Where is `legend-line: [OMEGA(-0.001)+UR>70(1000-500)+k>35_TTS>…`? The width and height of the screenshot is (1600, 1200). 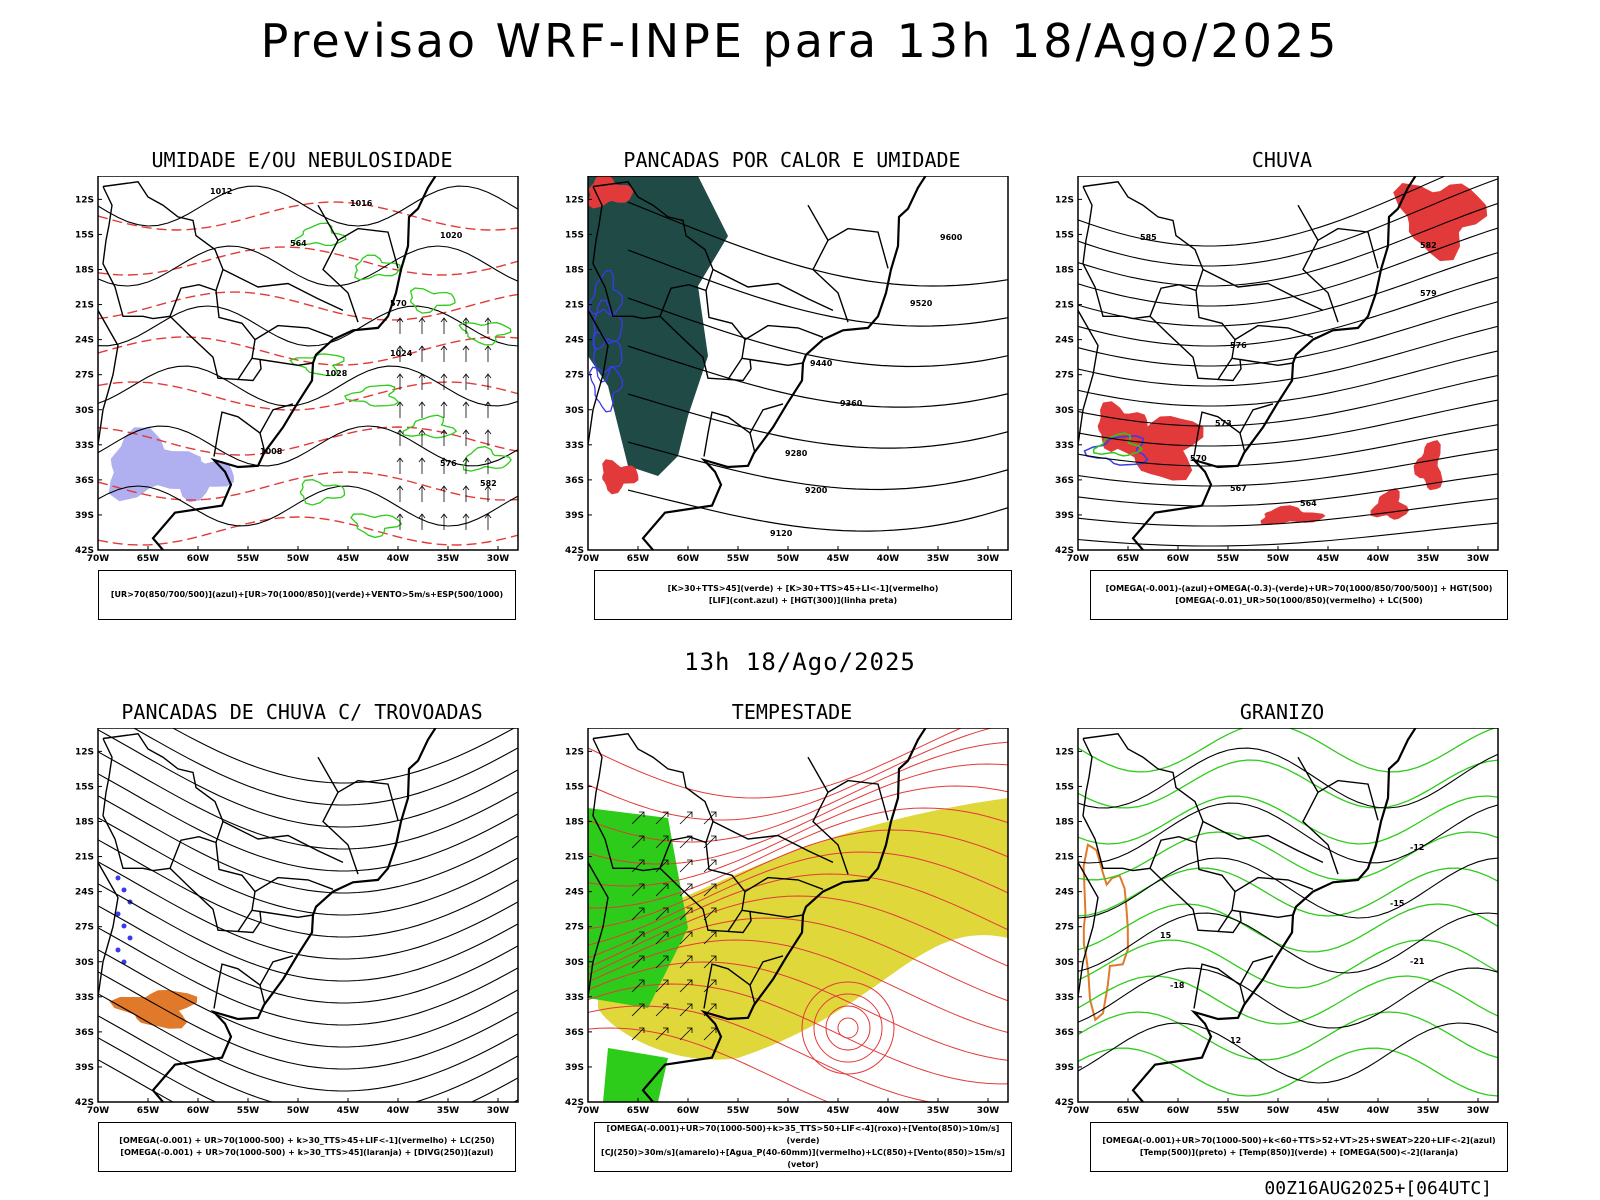 legend-line: [OMEGA(-0.001)+UR>70(1000-500)+k>35_TTS>… is located at coordinates (803, 1134).